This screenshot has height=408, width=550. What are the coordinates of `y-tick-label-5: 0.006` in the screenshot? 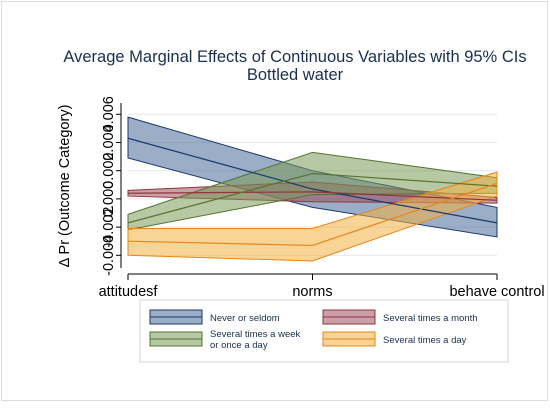 It's located at (109, 114).